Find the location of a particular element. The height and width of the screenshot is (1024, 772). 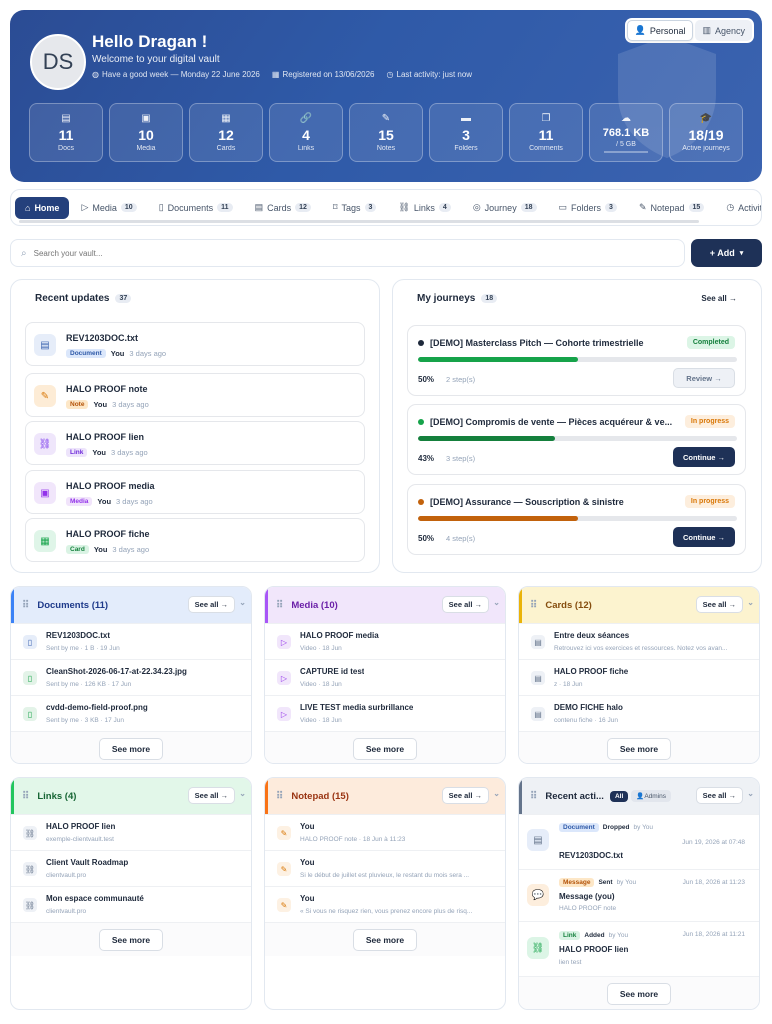

document-icon: ▤ is located at coordinates (66, 118).